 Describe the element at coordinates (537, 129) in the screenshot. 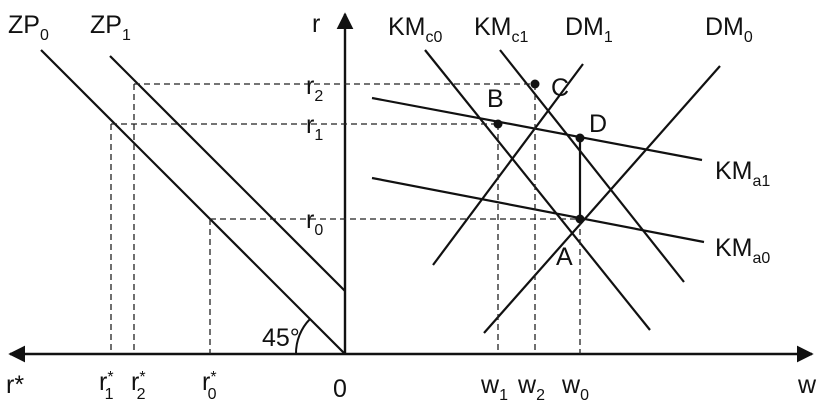

I see `kma1-line` at that location.